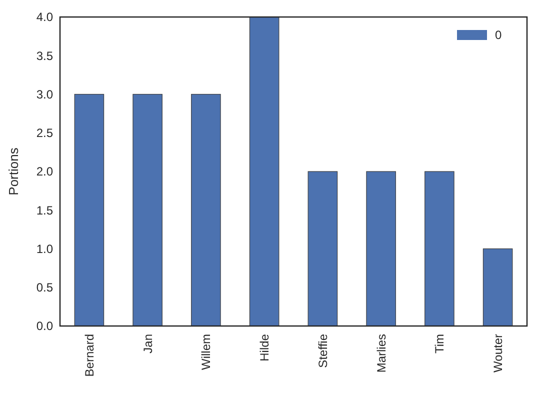 The height and width of the screenshot is (396, 535). What do you see at coordinates (45, 287) in the screenshot?
I see `y-tick-label: 0.5` at bounding box center [45, 287].